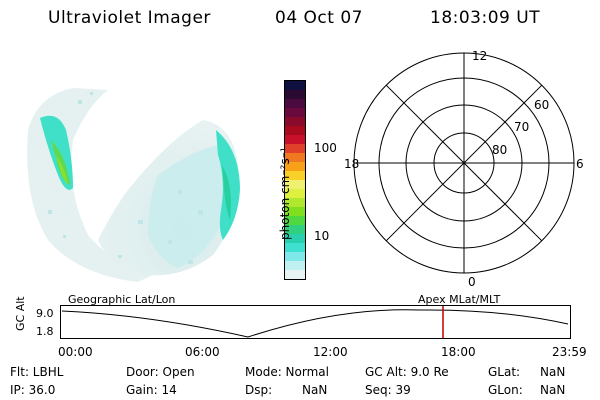  What do you see at coordinates (580, 164) in the screenshot?
I see `mlt-label-6: 6` at bounding box center [580, 164].